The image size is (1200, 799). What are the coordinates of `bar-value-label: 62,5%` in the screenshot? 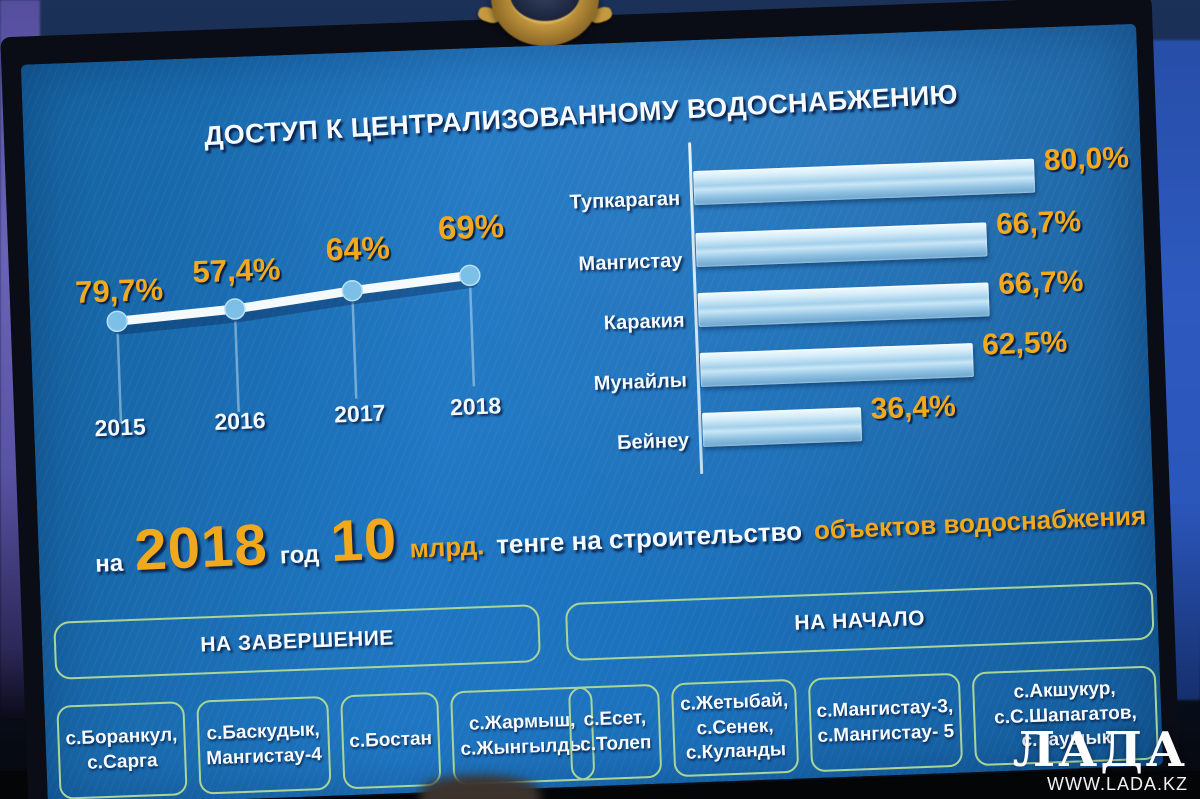 It's located at (1024, 343).